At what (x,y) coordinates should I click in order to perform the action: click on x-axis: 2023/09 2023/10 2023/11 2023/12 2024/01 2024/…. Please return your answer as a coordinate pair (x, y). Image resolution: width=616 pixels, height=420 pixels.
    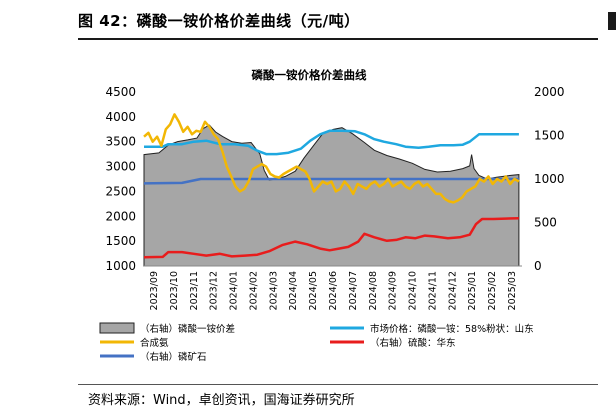
    Looking at the image, I should click on (333, 287).